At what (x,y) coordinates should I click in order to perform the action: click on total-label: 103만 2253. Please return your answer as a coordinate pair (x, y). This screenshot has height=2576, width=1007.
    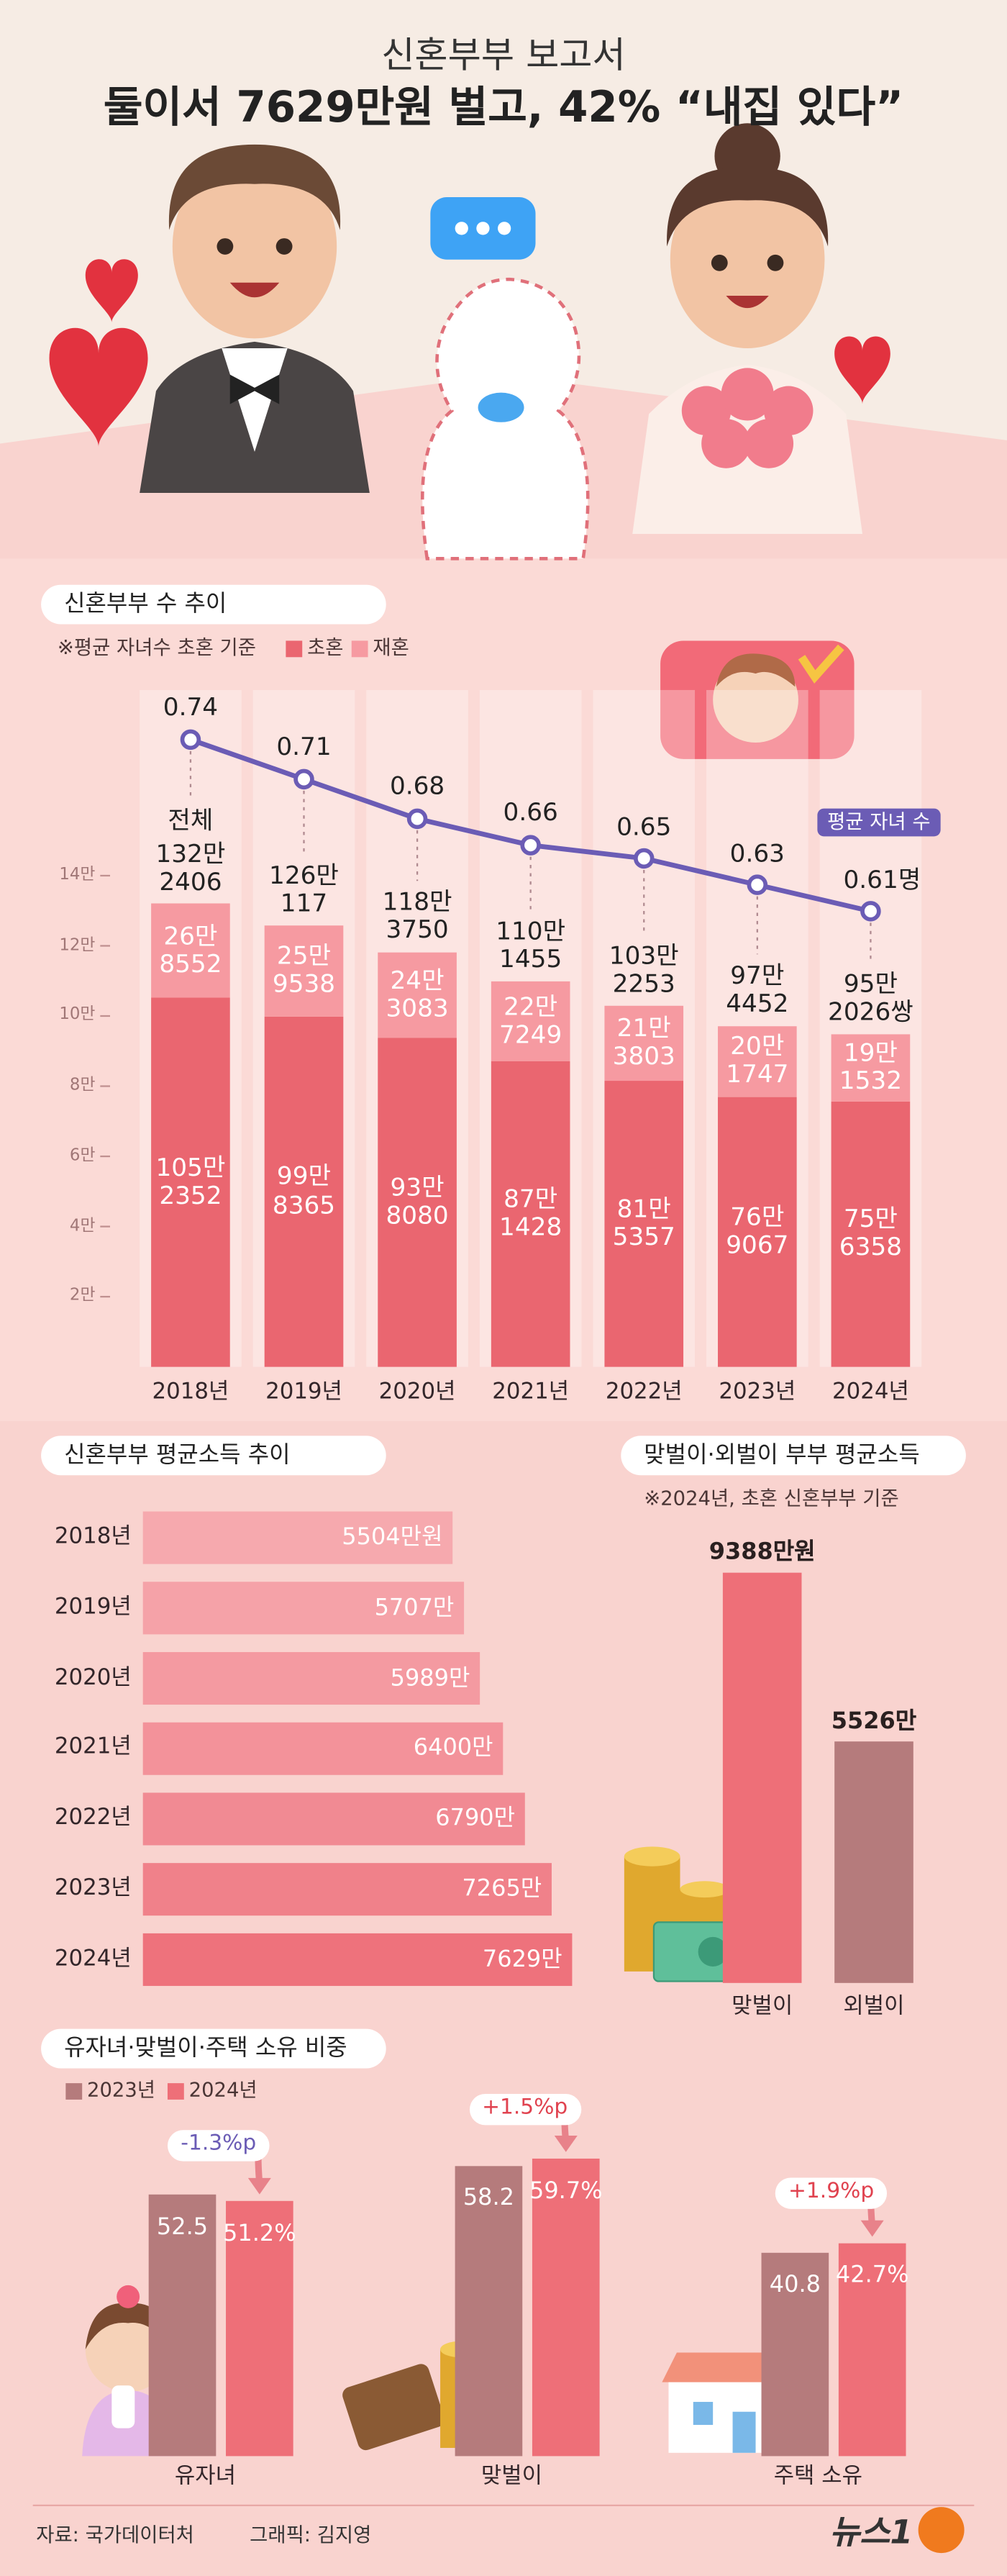
    Looking at the image, I should click on (644, 969).